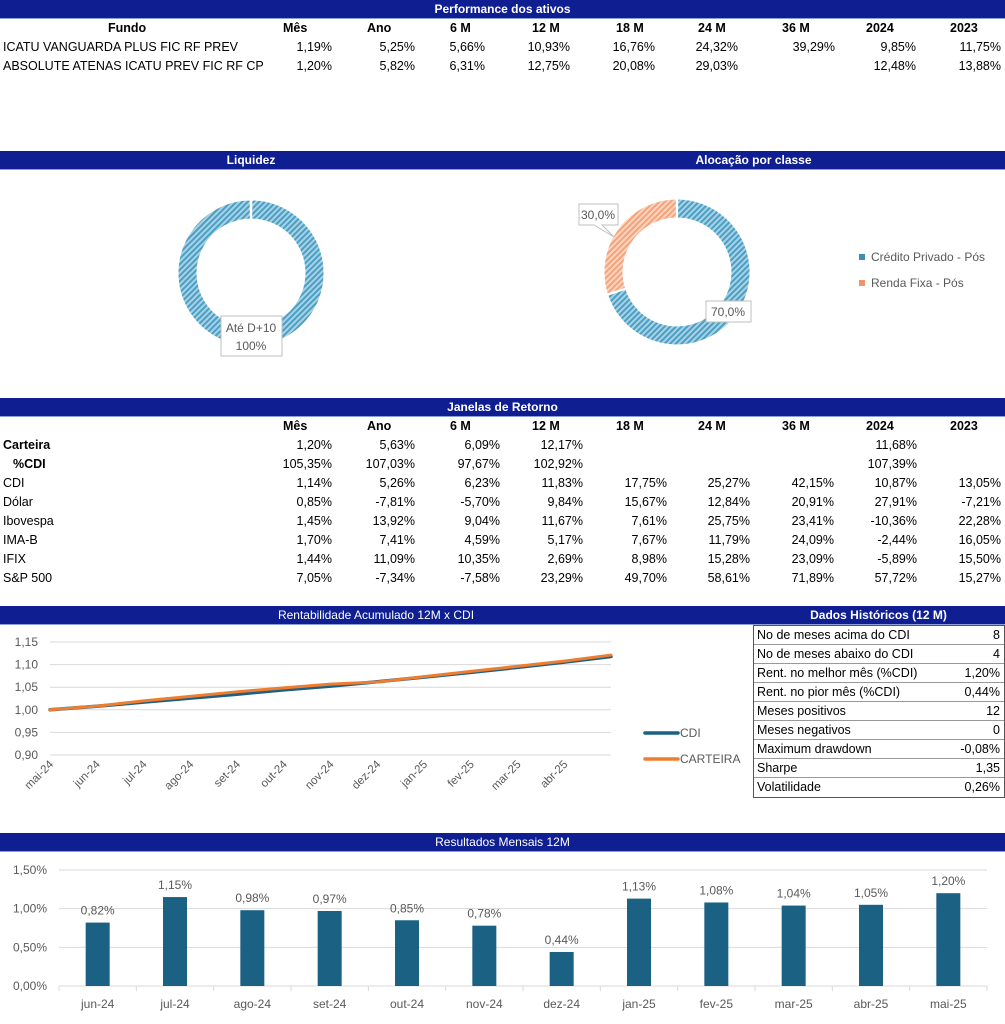  Describe the element at coordinates (812, 578) in the screenshot. I see `table-cell: 71,89%` at that location.